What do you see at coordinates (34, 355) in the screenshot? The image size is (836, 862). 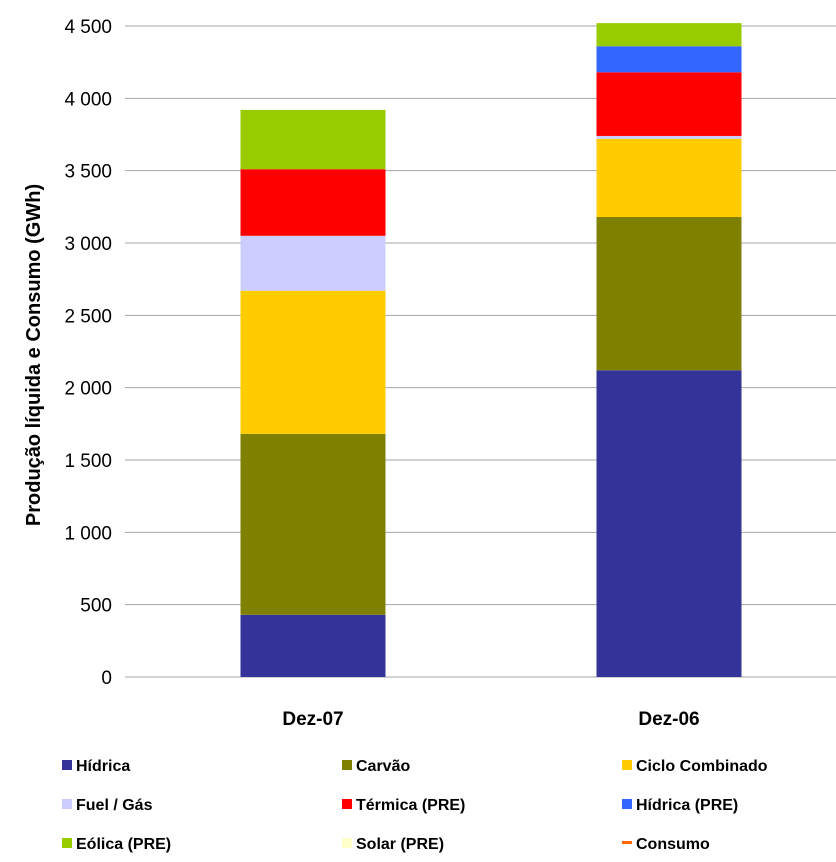 I see `y-axis-label: Produção líquida e Consumo (GWh)` at bounding box center [34, 355].